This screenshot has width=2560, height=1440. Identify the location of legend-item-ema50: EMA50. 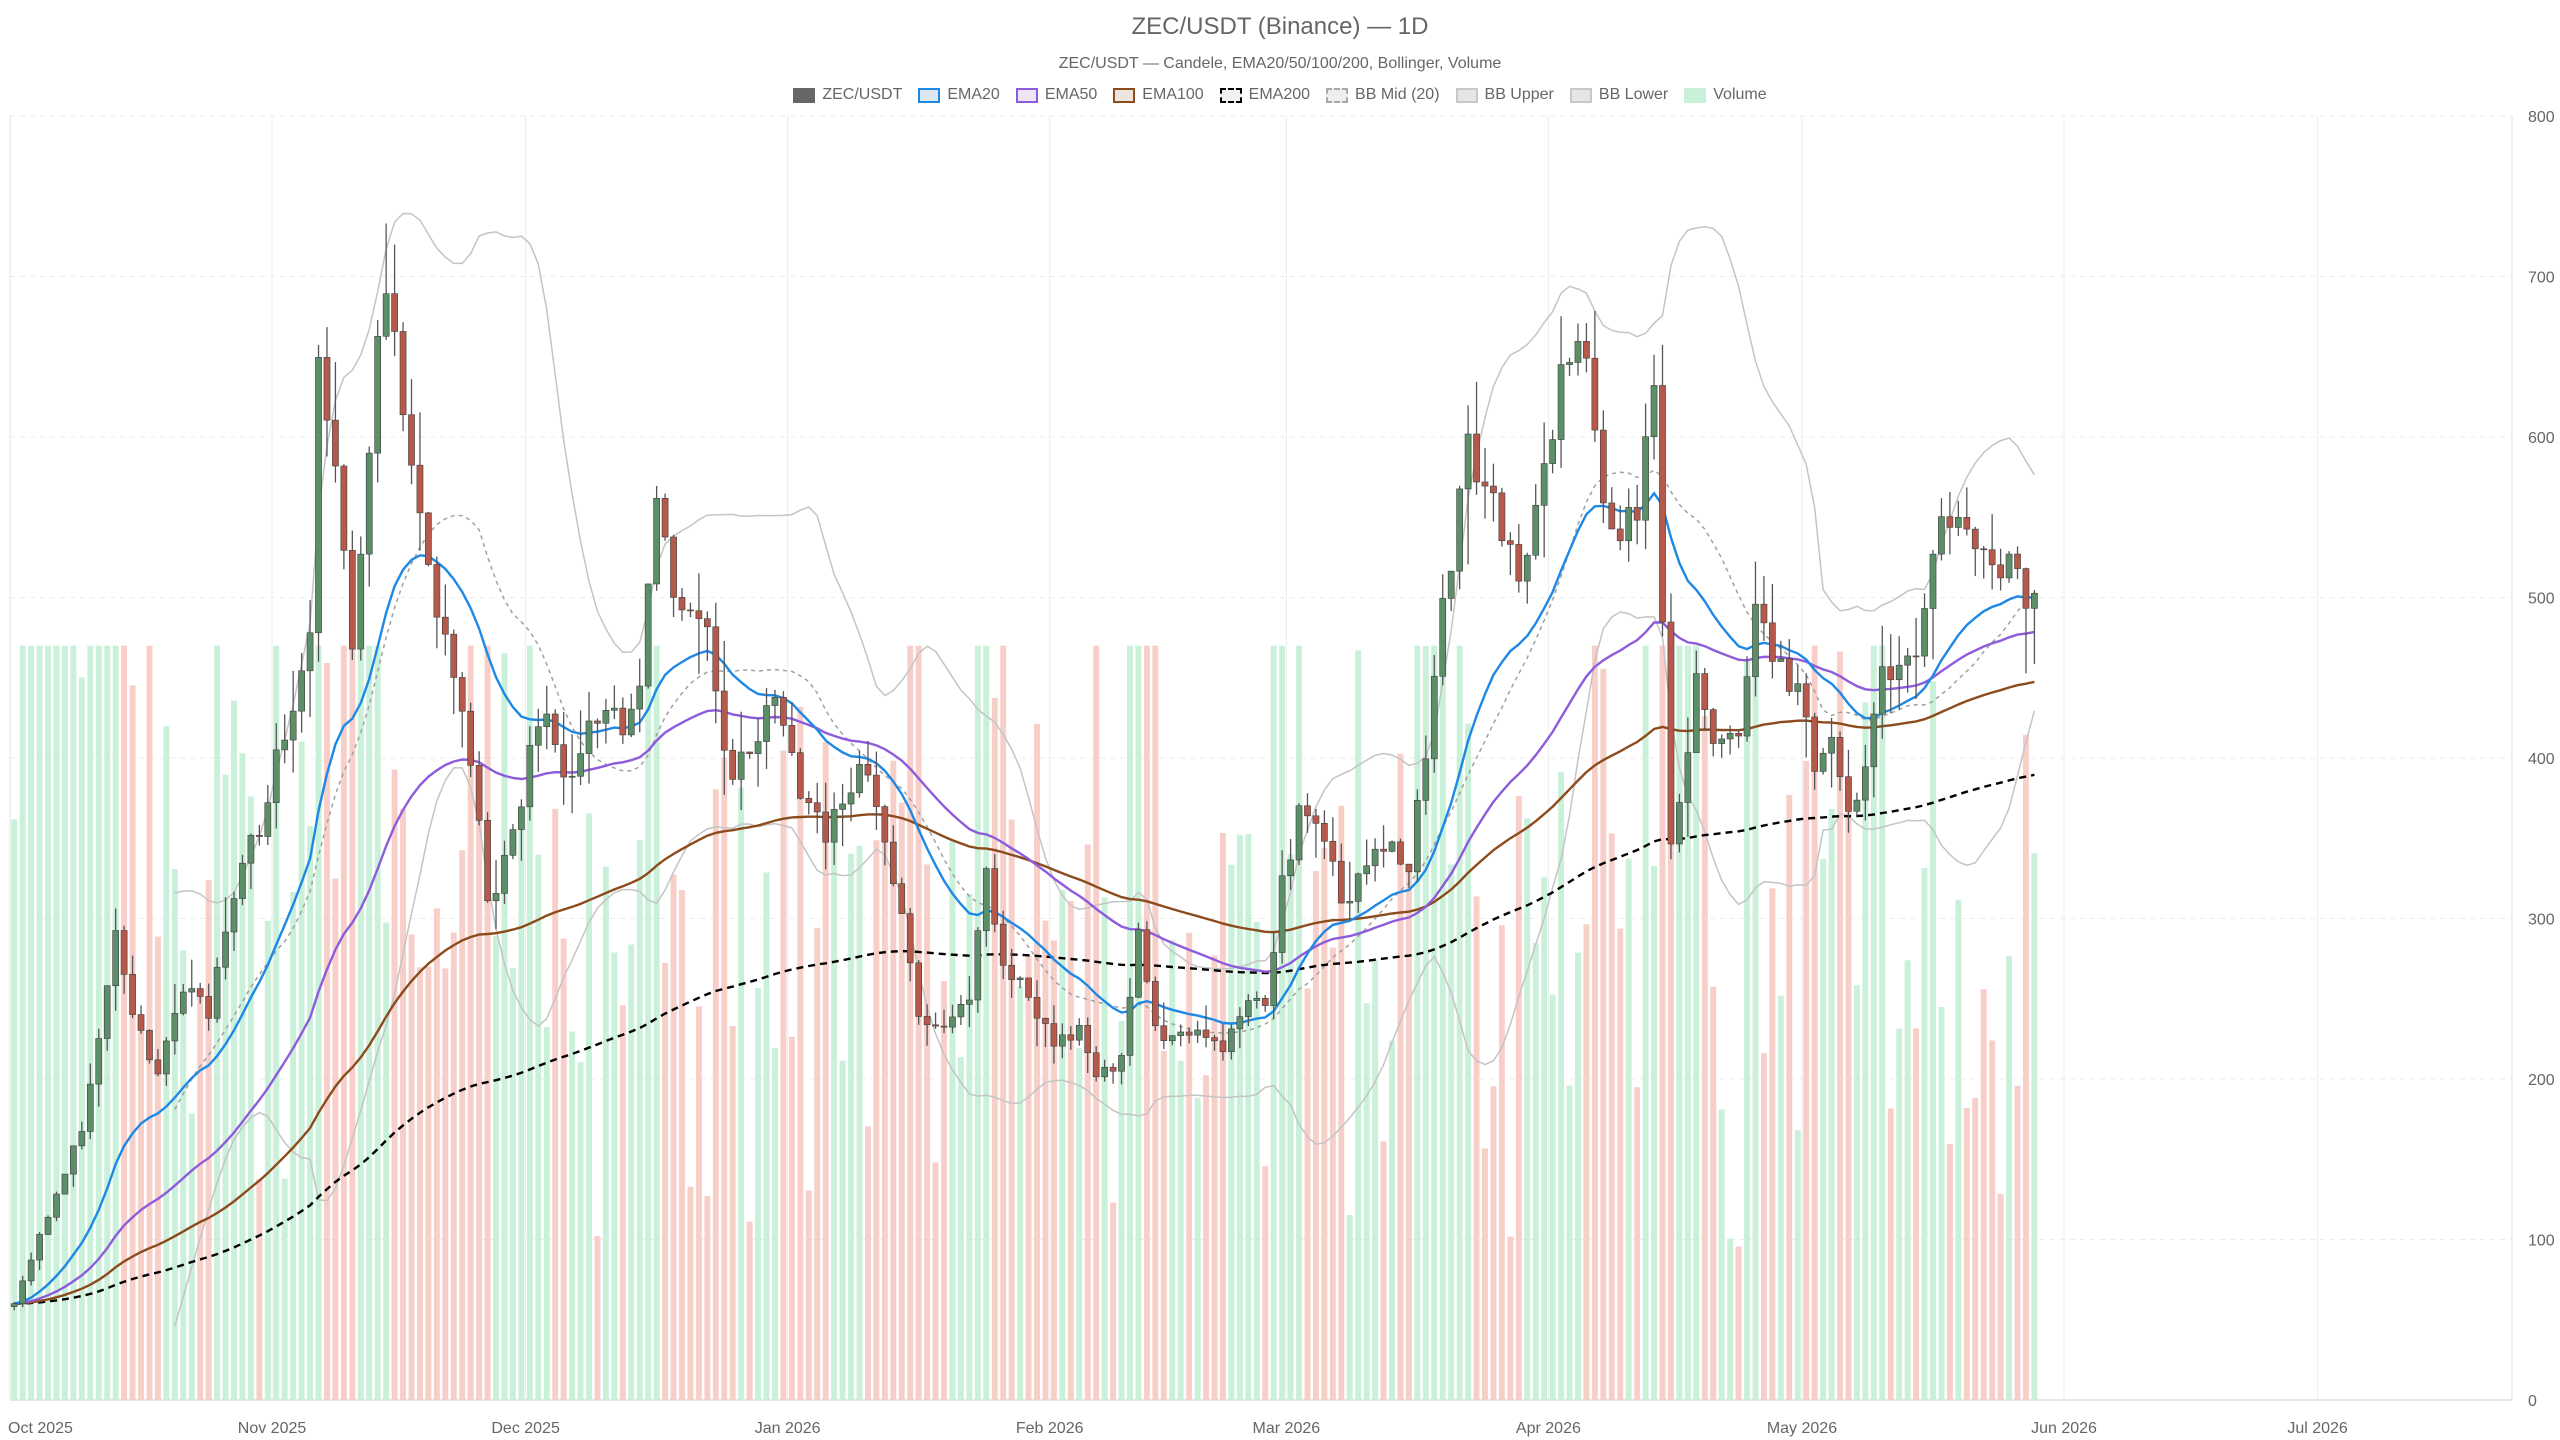
(1056, 95).